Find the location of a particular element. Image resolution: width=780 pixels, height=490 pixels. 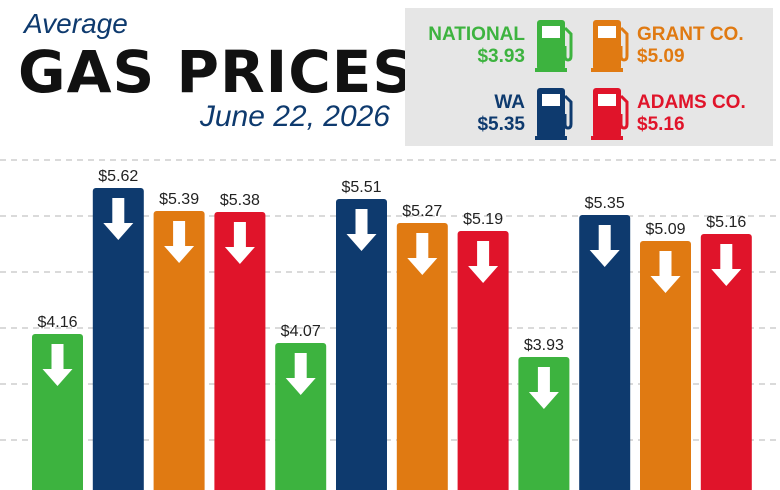

bar-group: $5.35 is located at coordinates (605, 342).